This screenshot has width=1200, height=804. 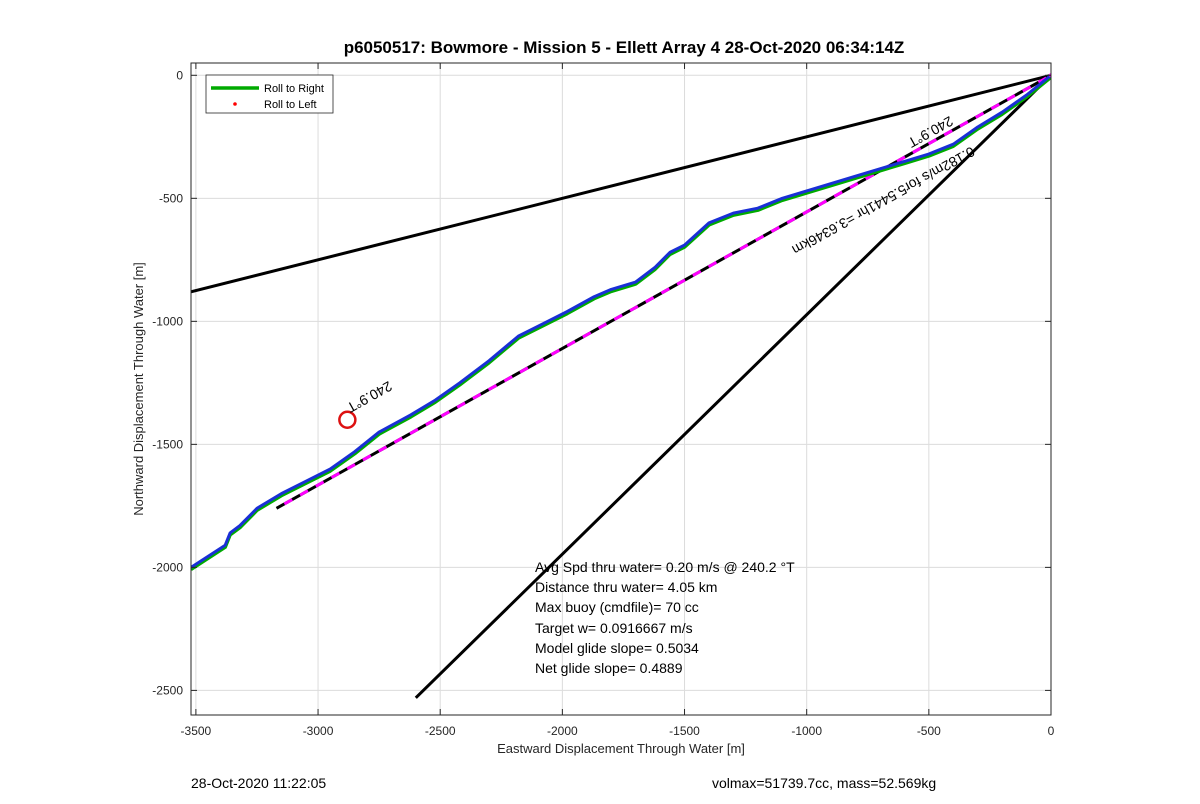 What do you see at coordinates (290, 105) in the screenshot?
I see `legend-label-roll-left: Roll to Left` at bounding box center [290, 105].